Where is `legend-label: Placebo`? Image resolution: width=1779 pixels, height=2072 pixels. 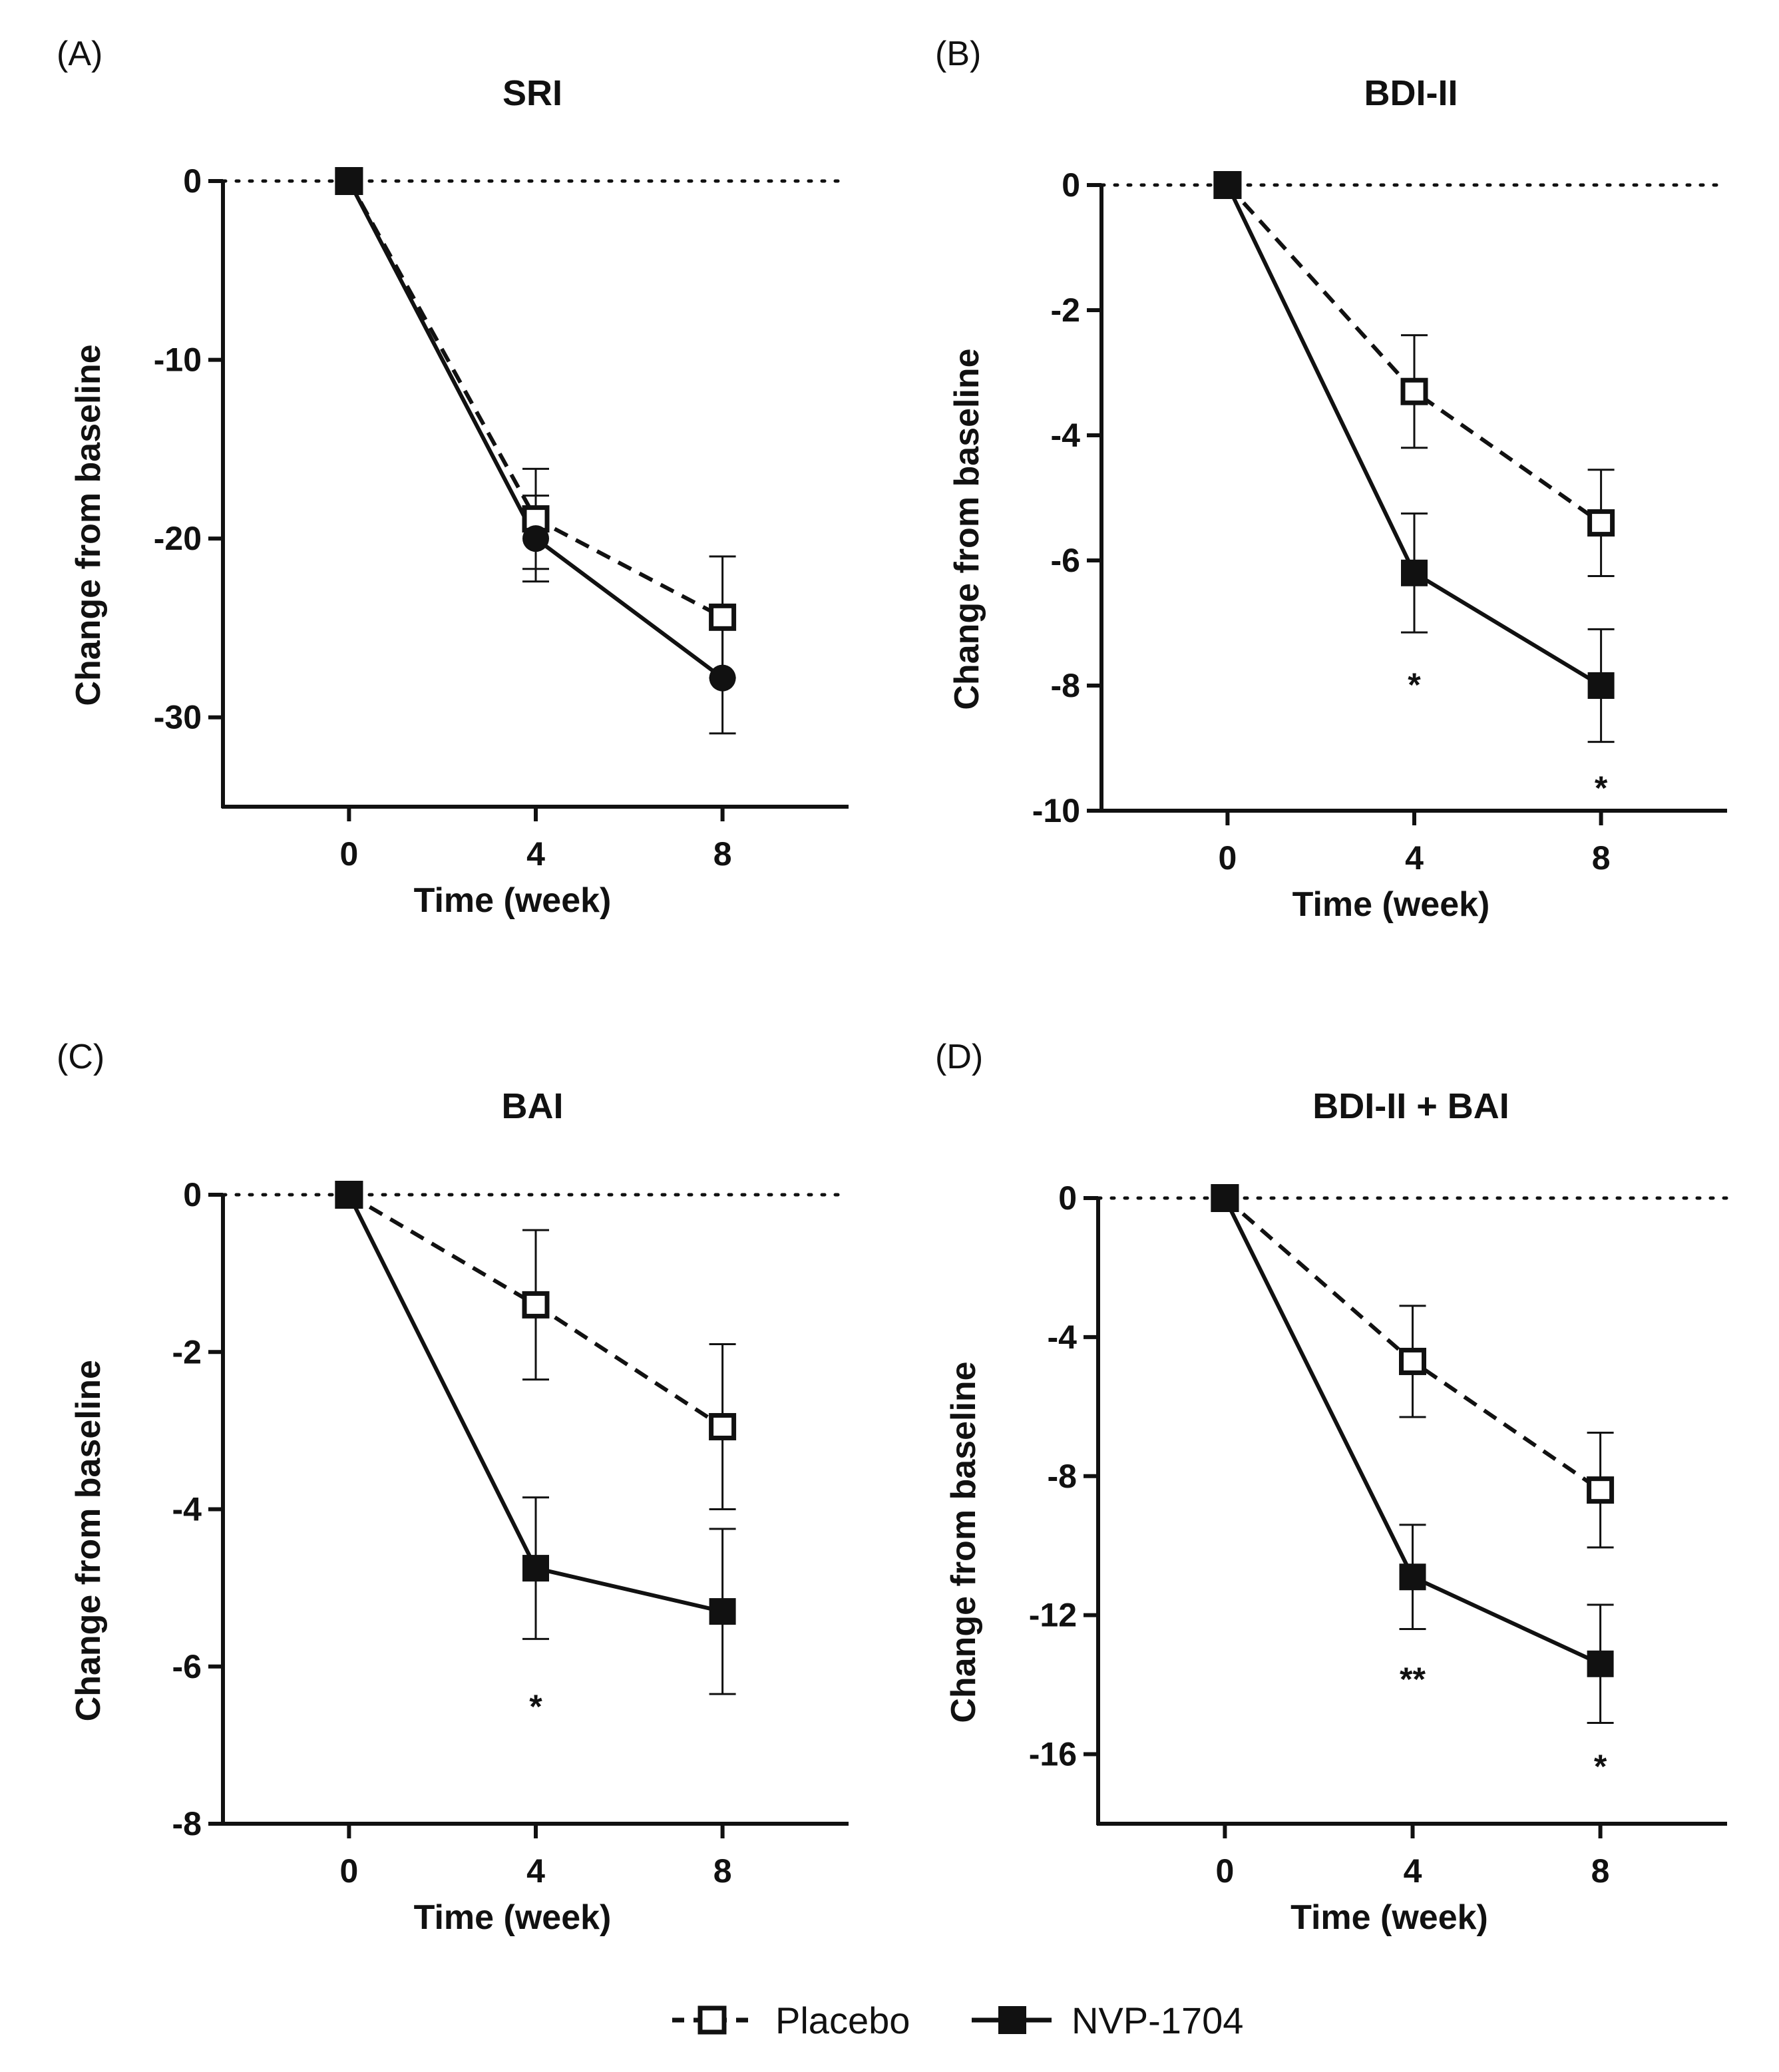
legend-label: Placebo is located at coordinates (842, 2020).